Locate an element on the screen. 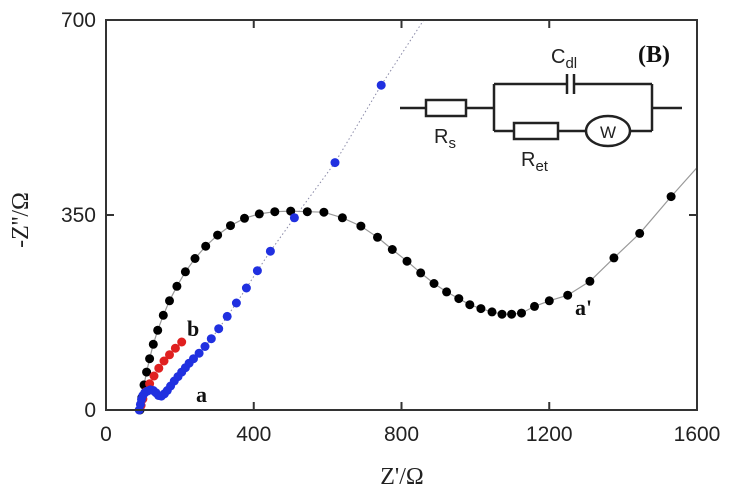 The width and height of the screenshot is (731, 491). resistor-ret is located at coordinates (536, 131).